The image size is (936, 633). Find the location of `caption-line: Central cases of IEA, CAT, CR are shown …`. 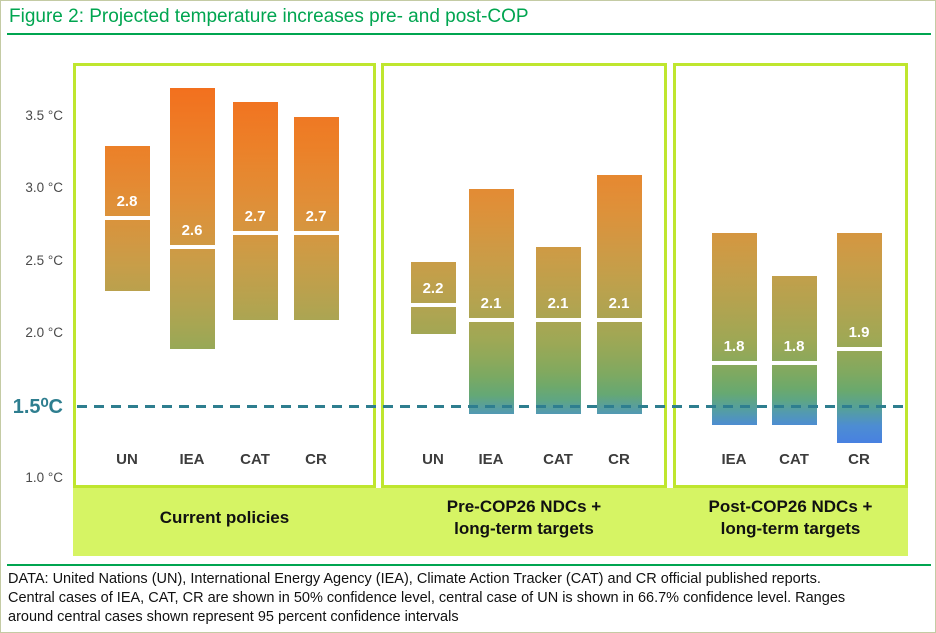

caption-line: Central cases of IEA, CAT, CR are shown … is located at coordinates (427, 598).